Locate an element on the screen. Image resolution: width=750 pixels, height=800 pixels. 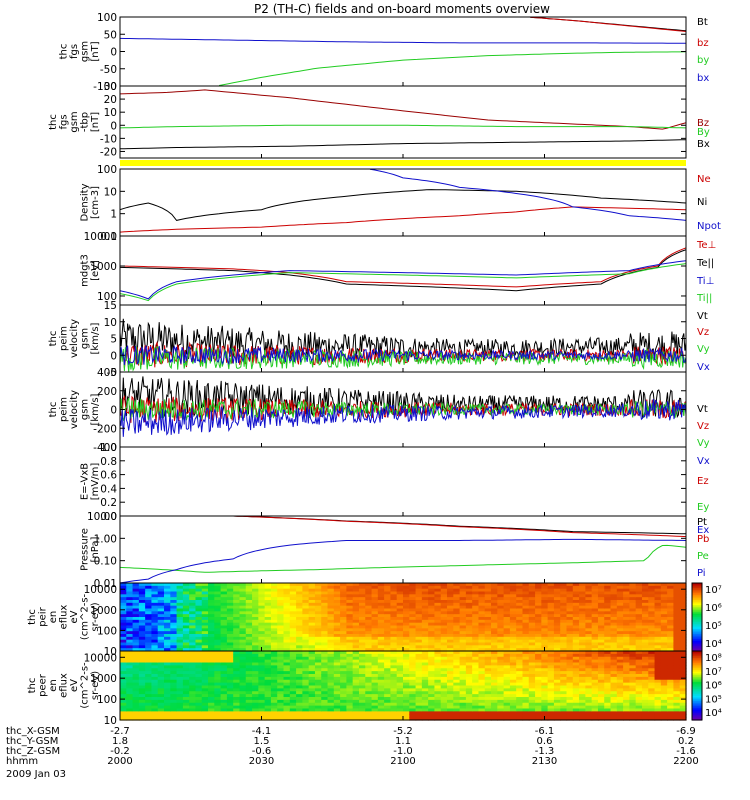
panel-density: Ne Ni Npot 100 10 1 0.1 Density [cm-3] is located at coordinates (400, 203).